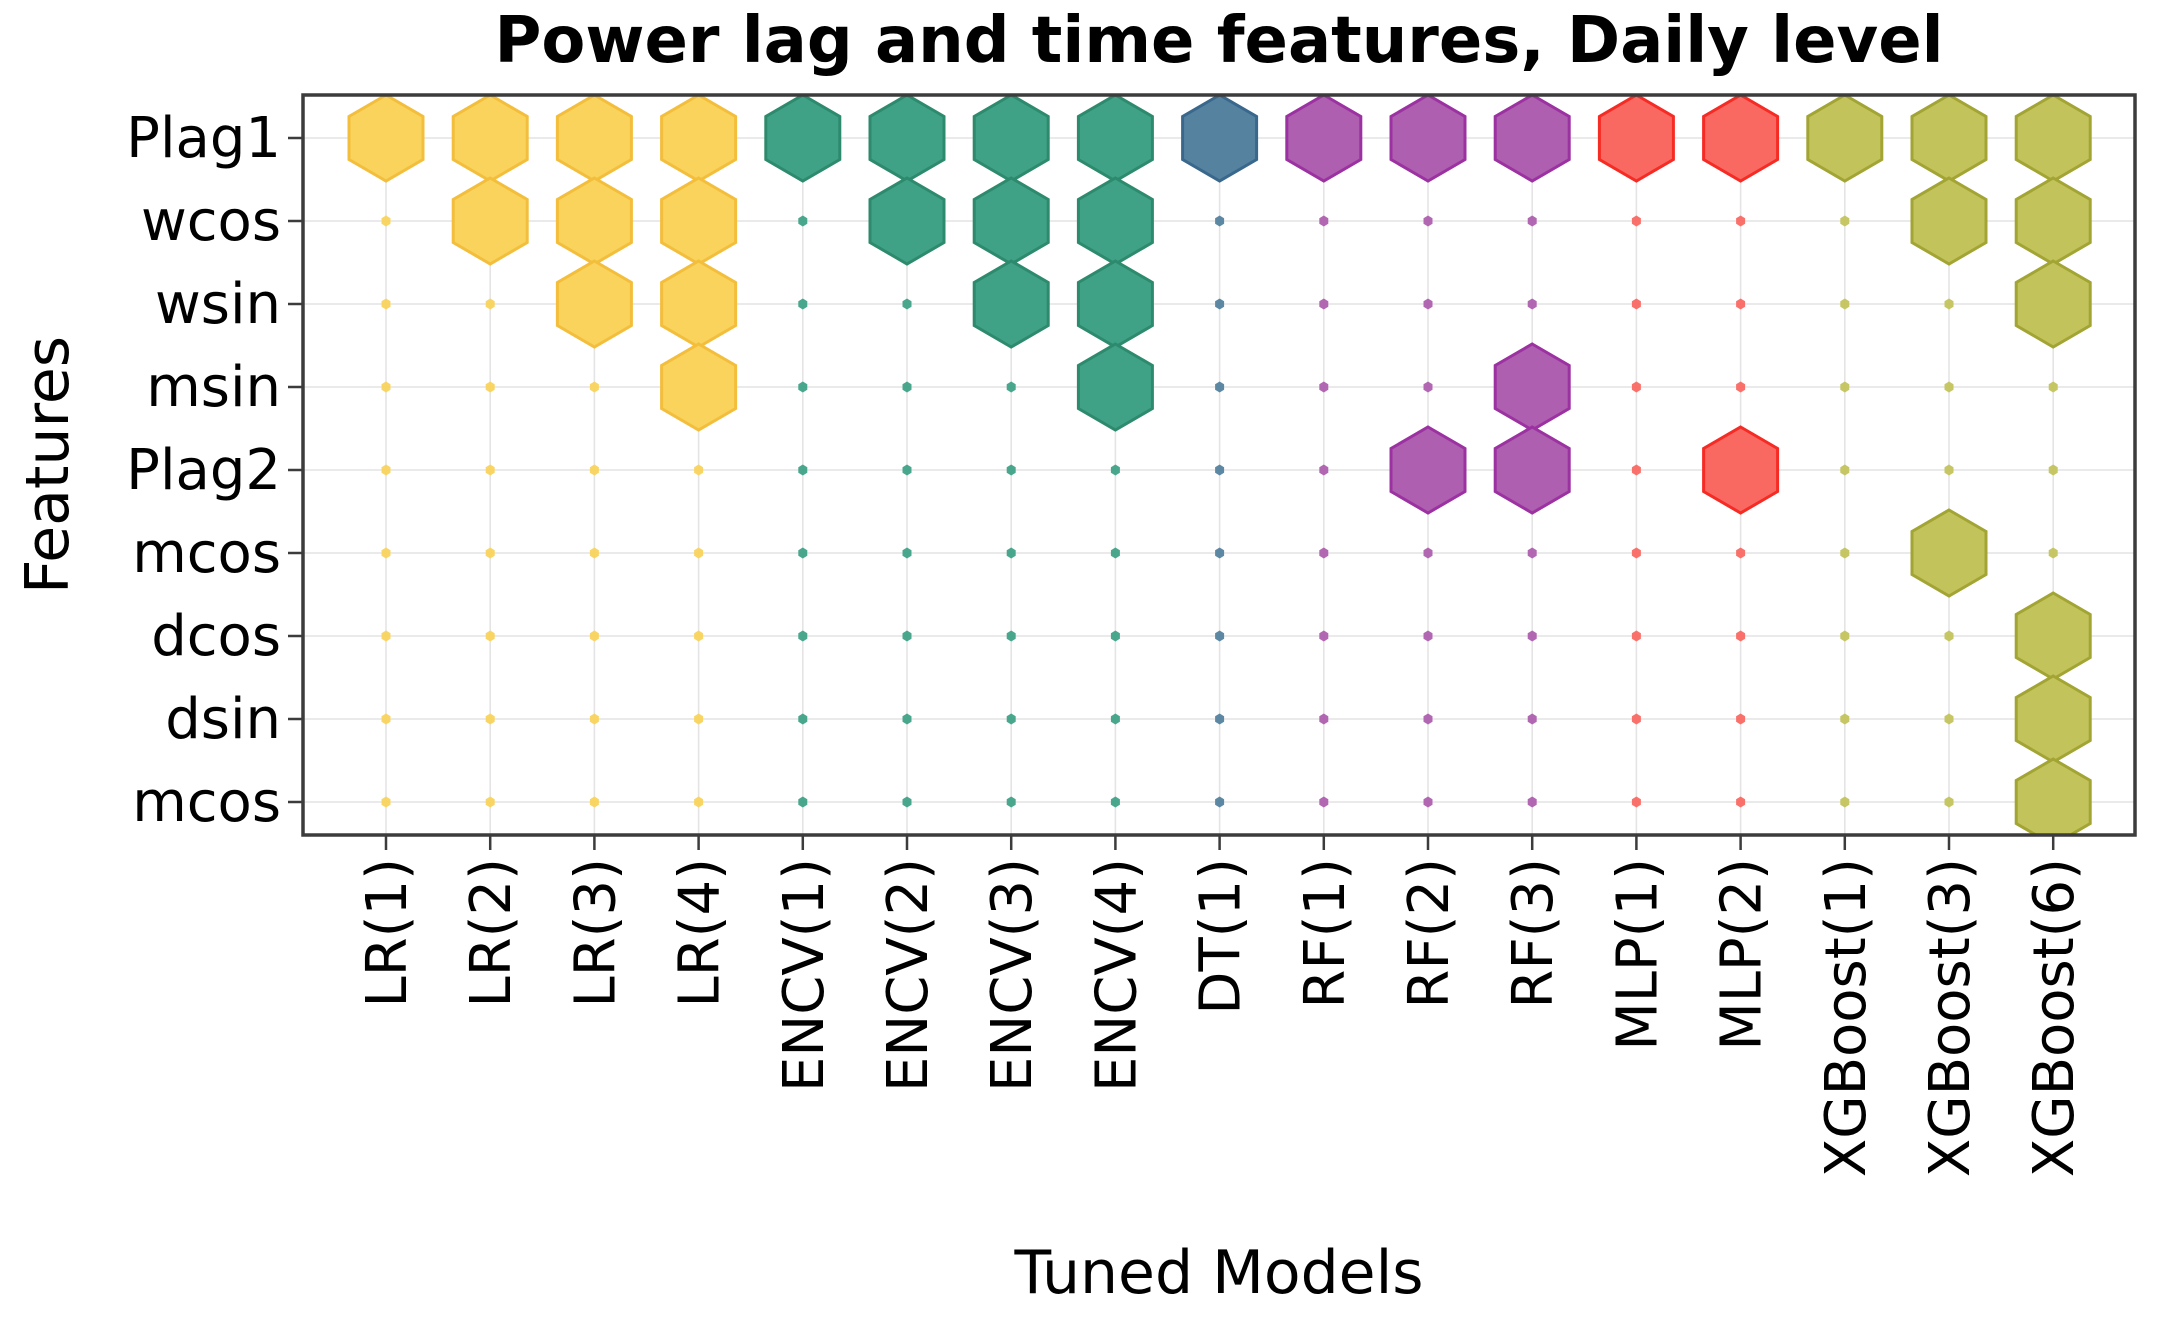 Image resolution: width=2162 pixels, height=1335 pixels. I want to click on y-tick-label: Plag2, so click(203, 470).